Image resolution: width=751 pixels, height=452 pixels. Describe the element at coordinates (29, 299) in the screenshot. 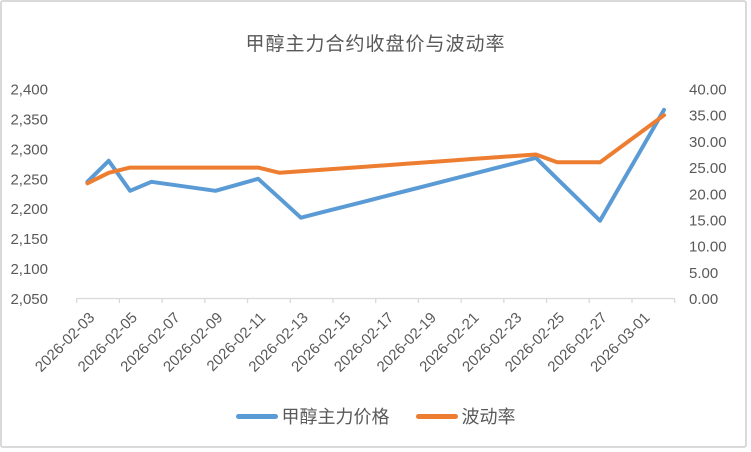

I see `y-axis-left-label: 2,050` at that location.